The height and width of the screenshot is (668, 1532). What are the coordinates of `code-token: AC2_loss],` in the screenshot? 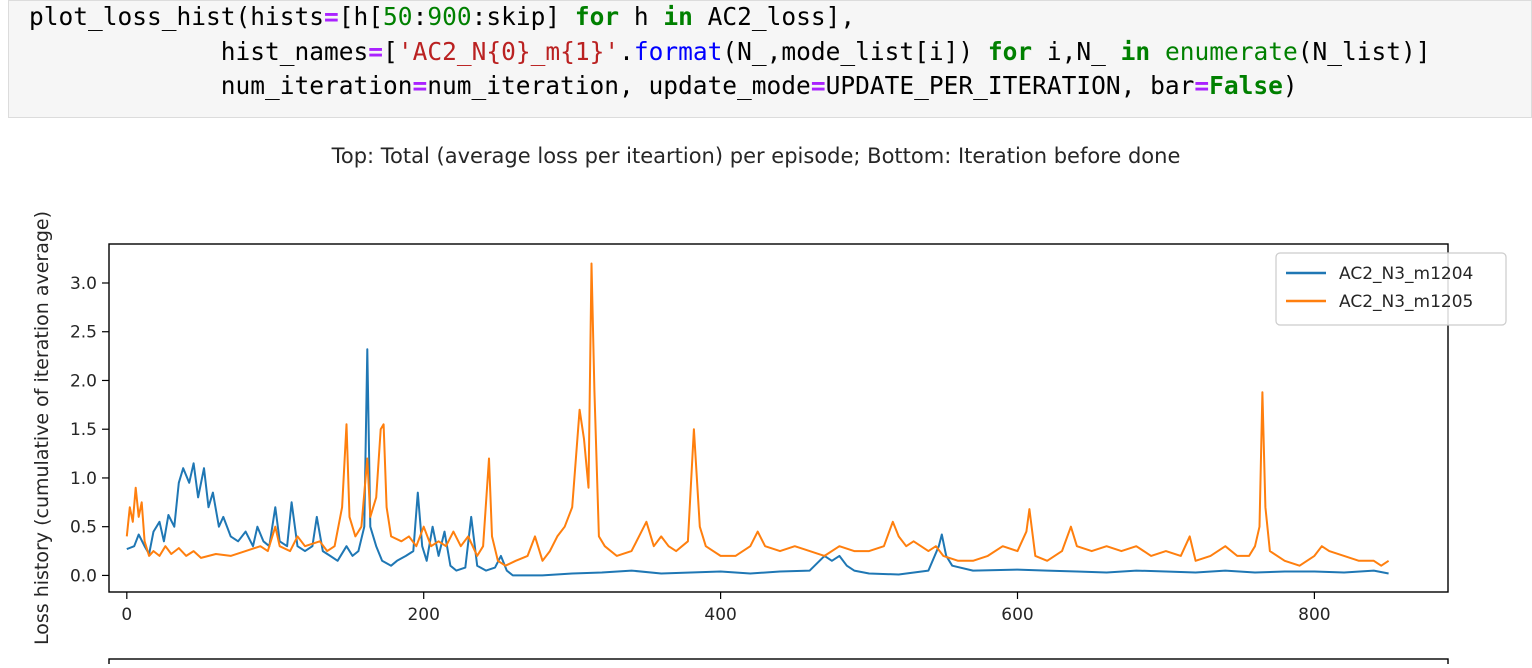 It's located at (774, 16).